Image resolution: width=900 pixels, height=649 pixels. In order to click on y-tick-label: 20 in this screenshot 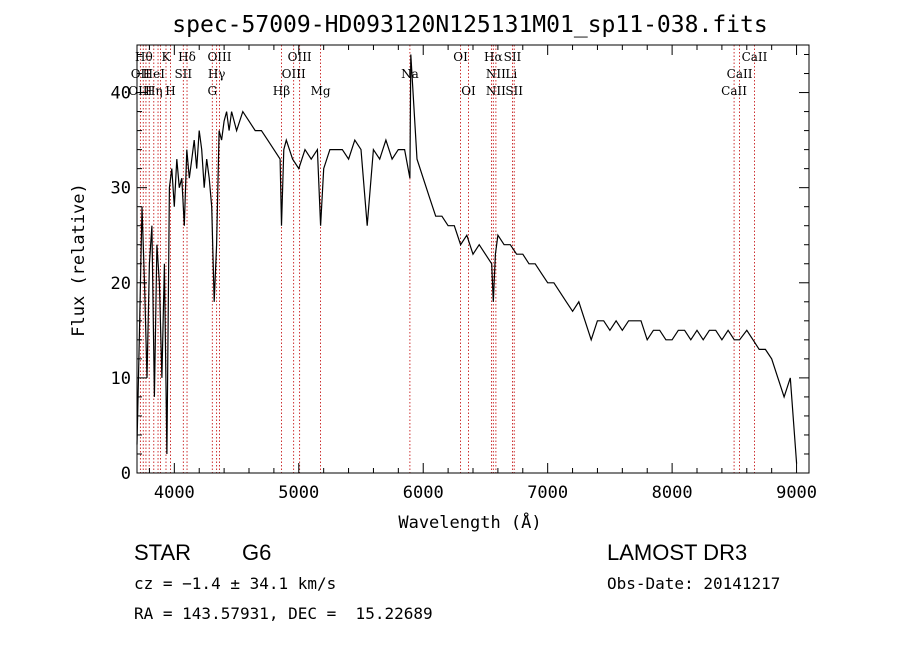, I will do `click(121, 284)`.